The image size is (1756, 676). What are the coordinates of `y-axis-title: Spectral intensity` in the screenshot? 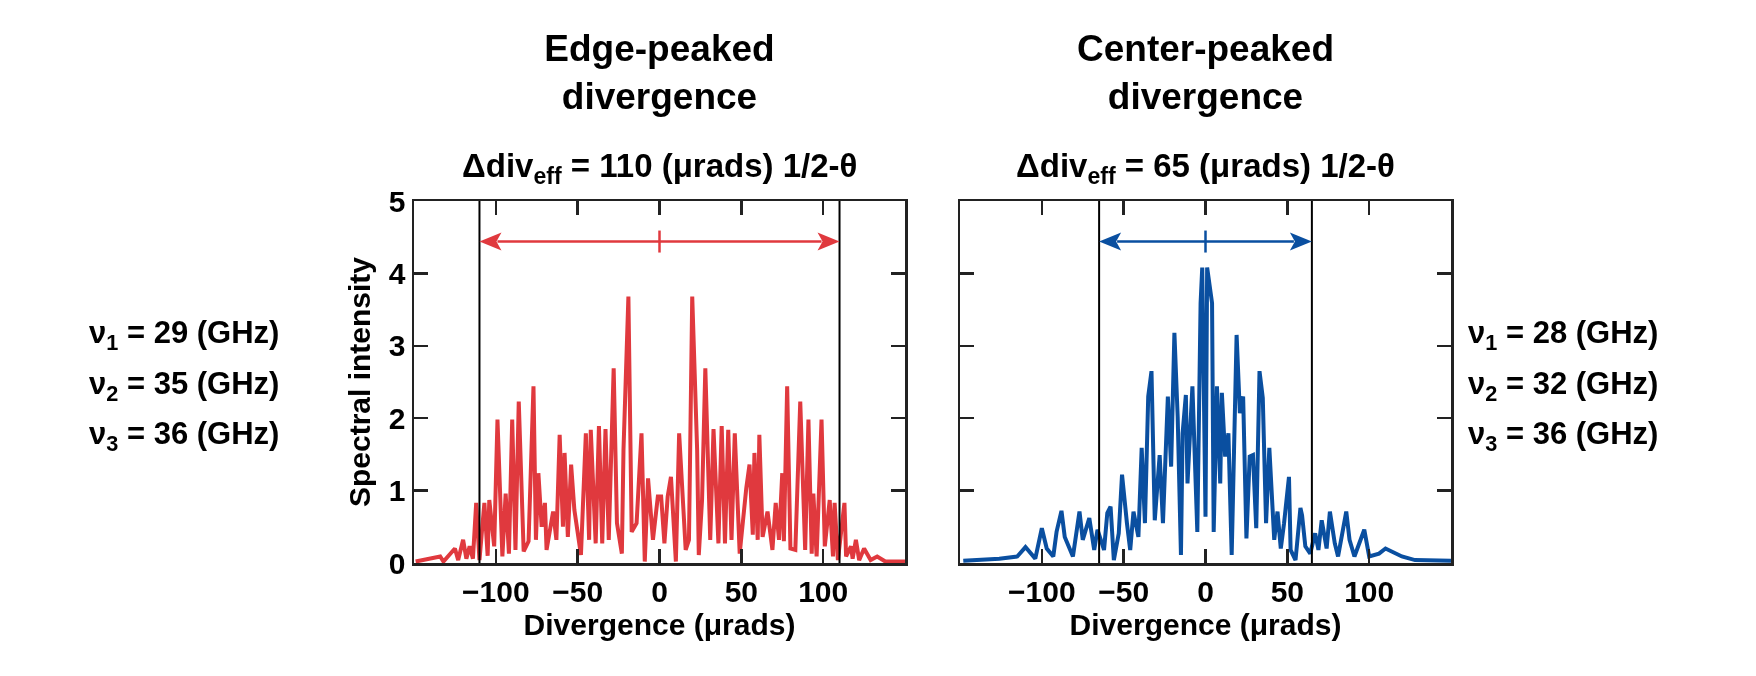 It's located at (359, 382).